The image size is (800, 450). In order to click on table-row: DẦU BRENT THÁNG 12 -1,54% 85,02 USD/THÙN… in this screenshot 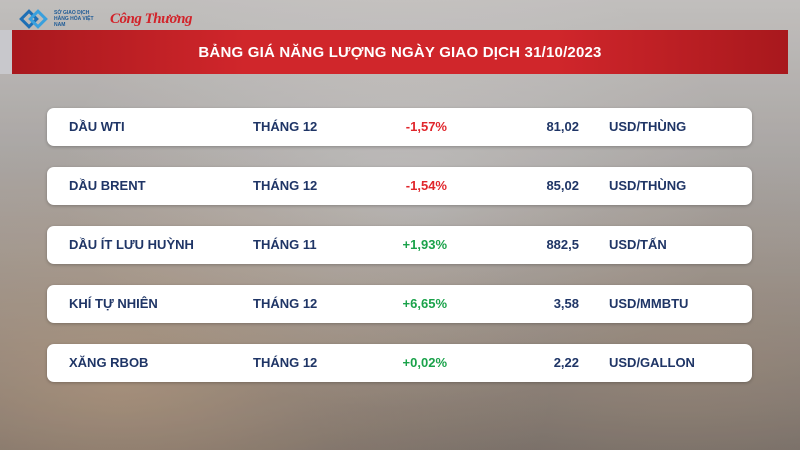, I will do `click(399, 186)`.